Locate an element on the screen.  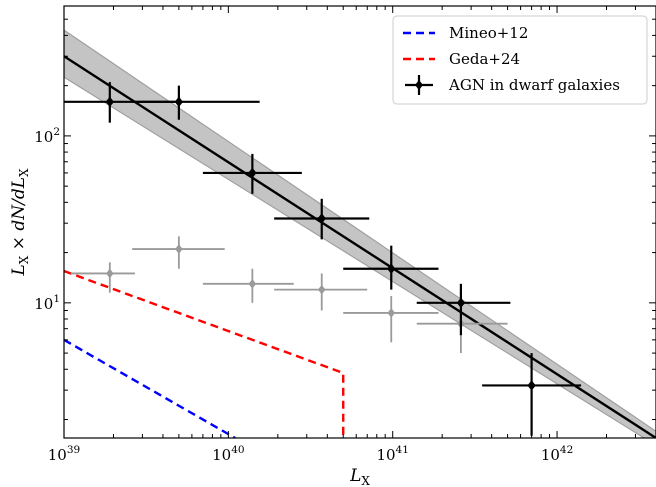
tick-exponent: 42 is located at coordinates (566, 450).